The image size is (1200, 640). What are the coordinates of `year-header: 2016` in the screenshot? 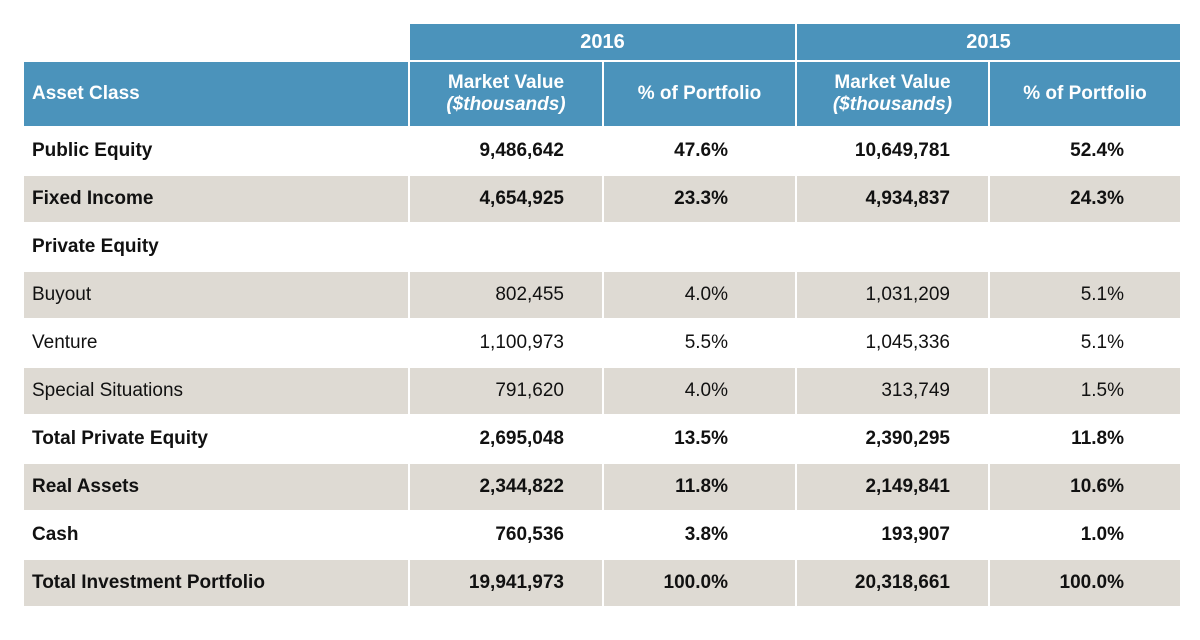 It's located at (602, 42).